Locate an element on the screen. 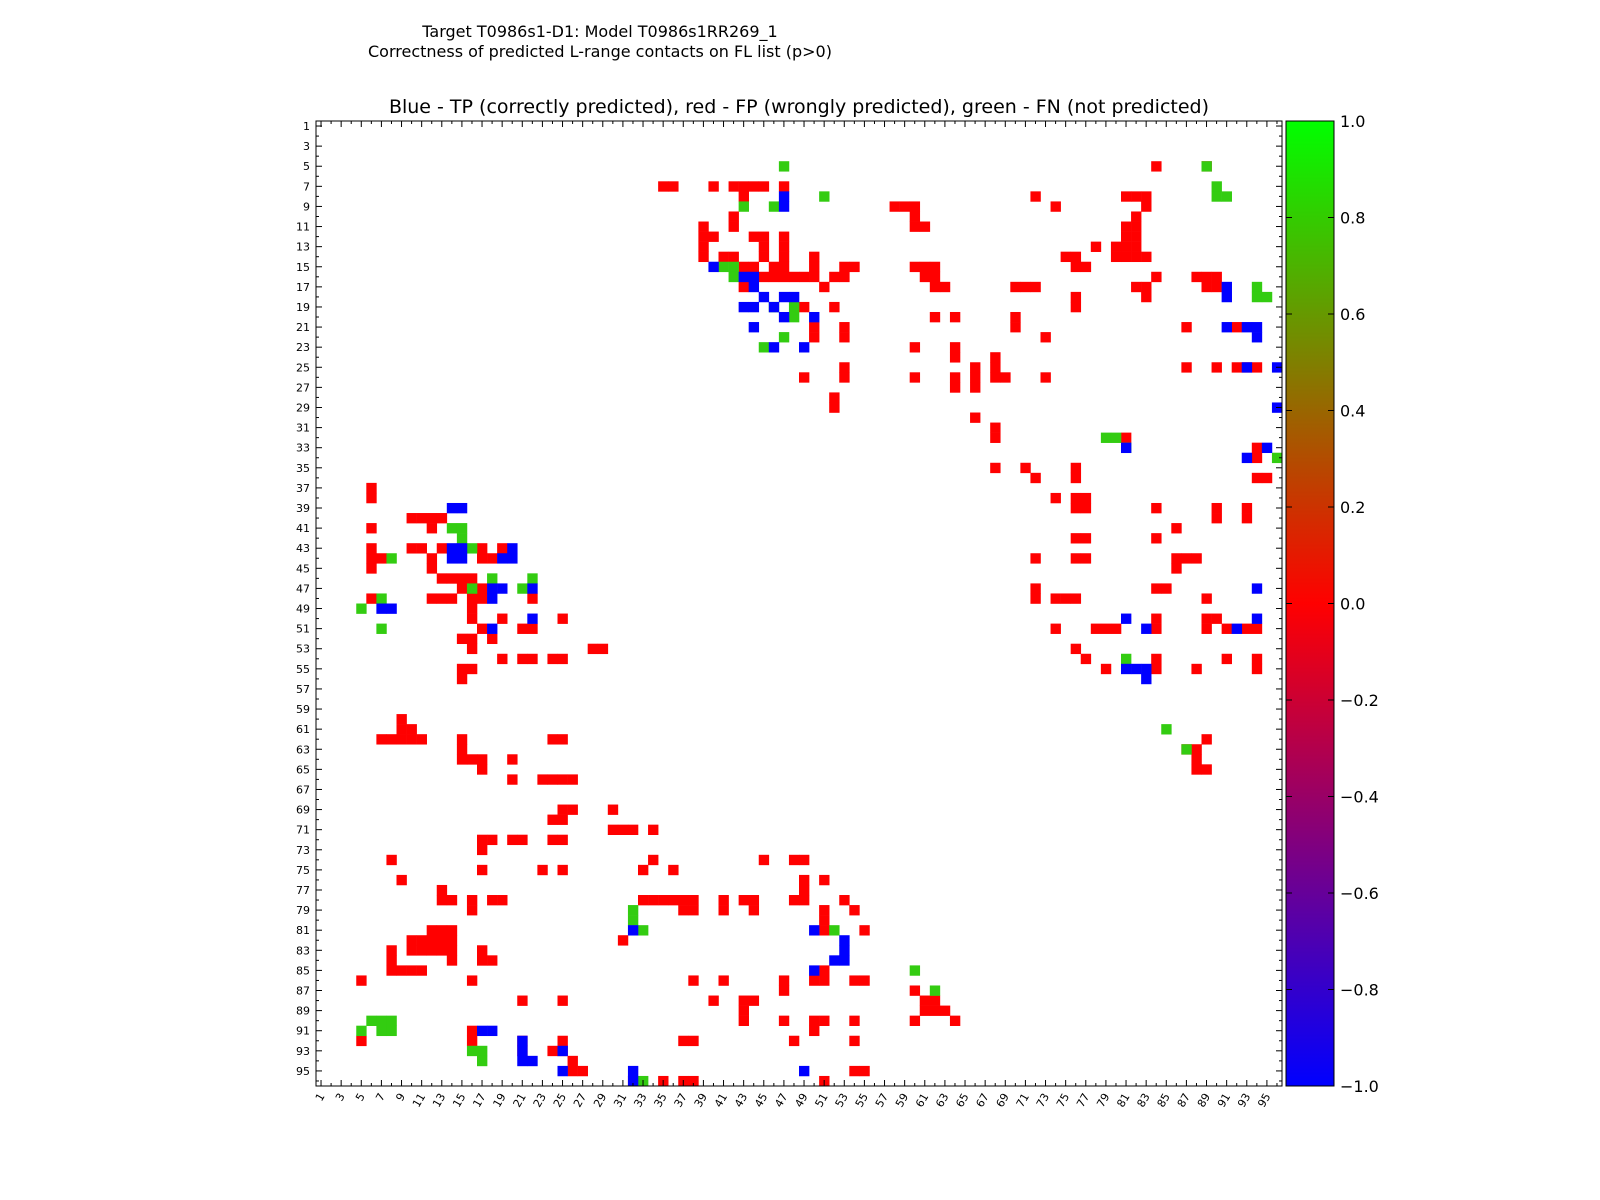  x-tick-label: 83 is located at coordinates (1143, 1100).